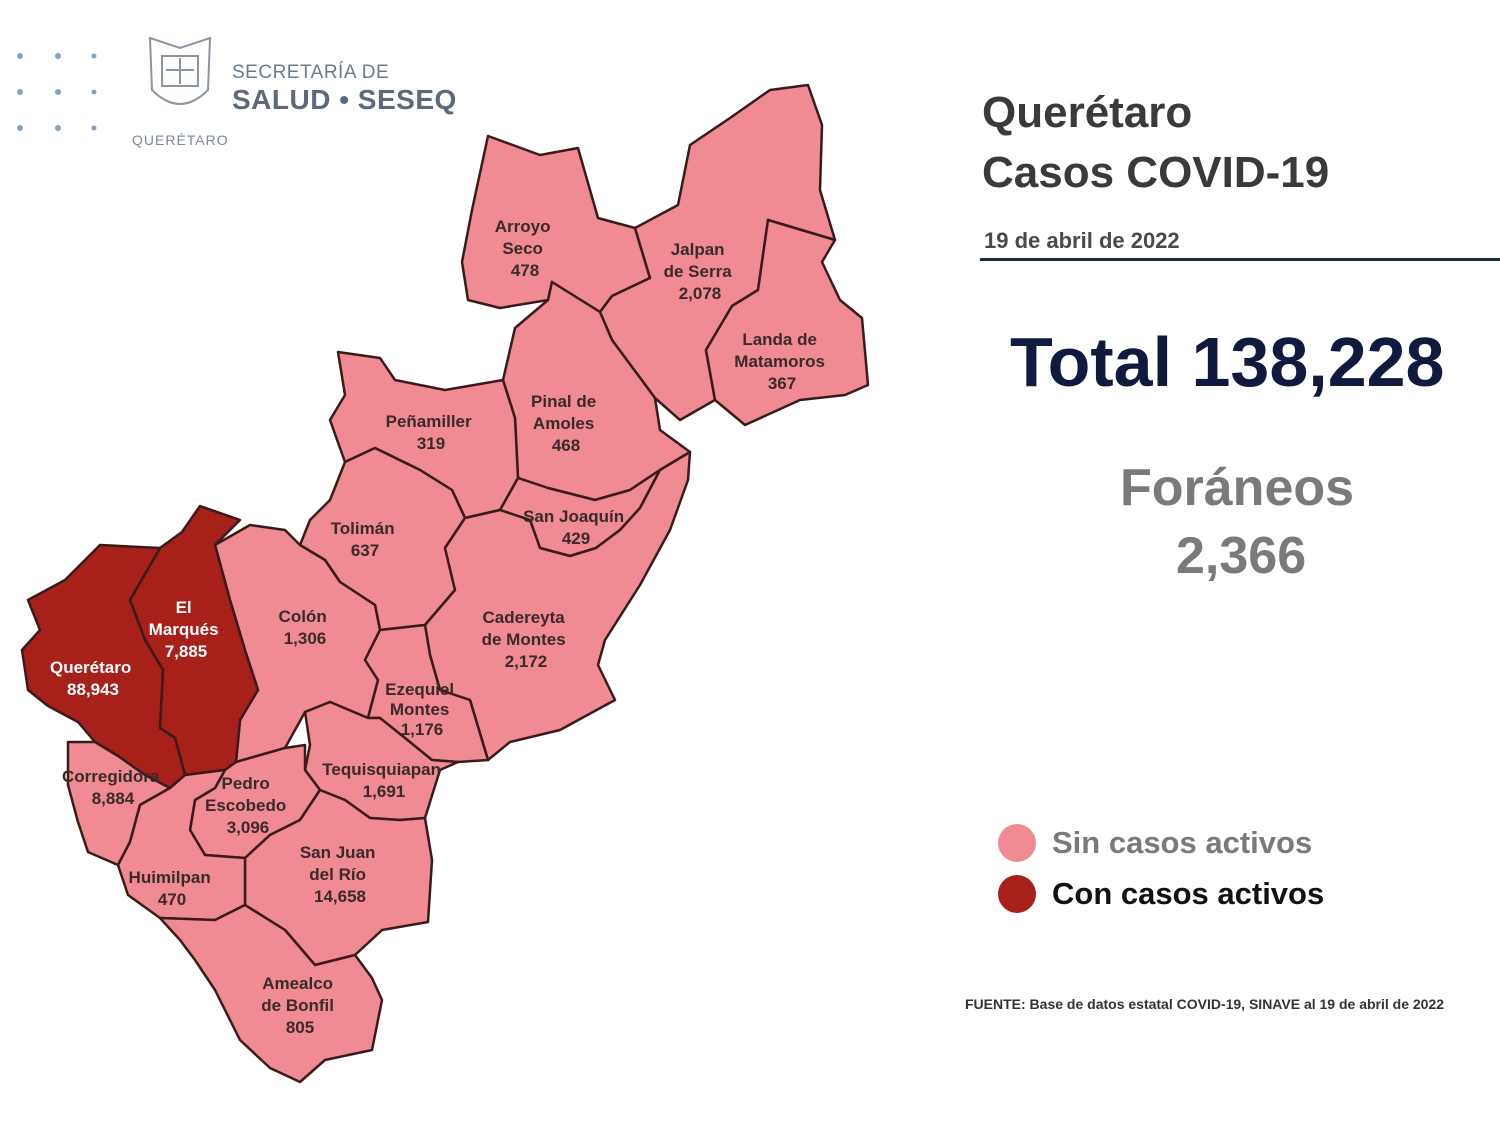  I want to click on label-ezequiel-montes: Ezequiel Montes 1,176, so click(422, 709).